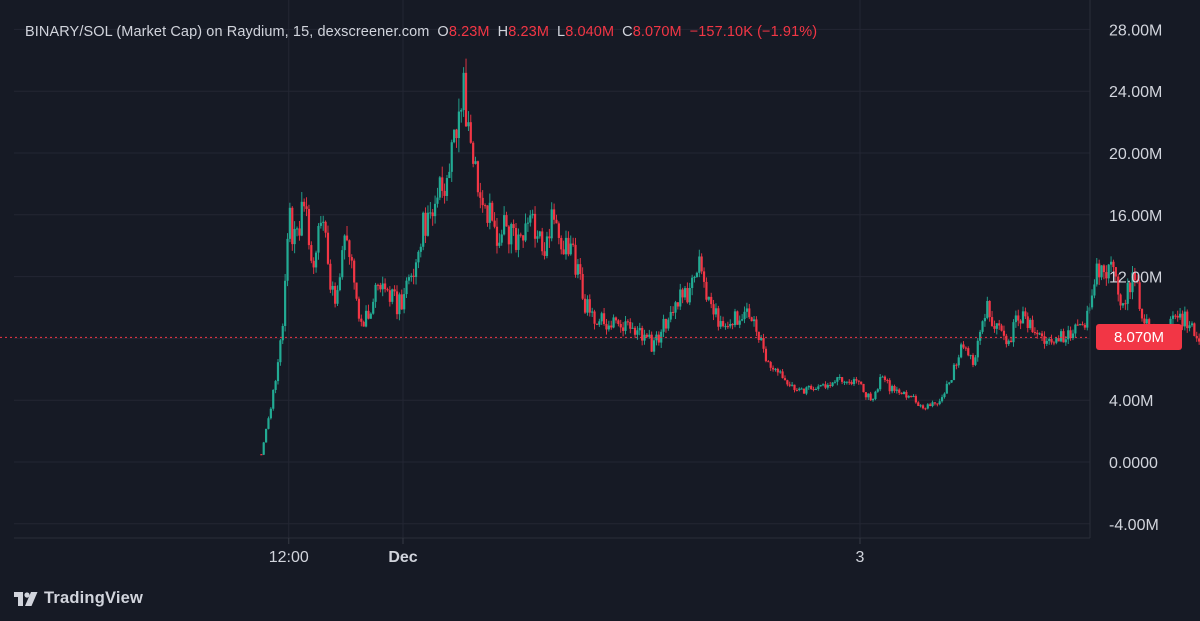  I want to click on x-tick-label: Dec, so click(402, 557).